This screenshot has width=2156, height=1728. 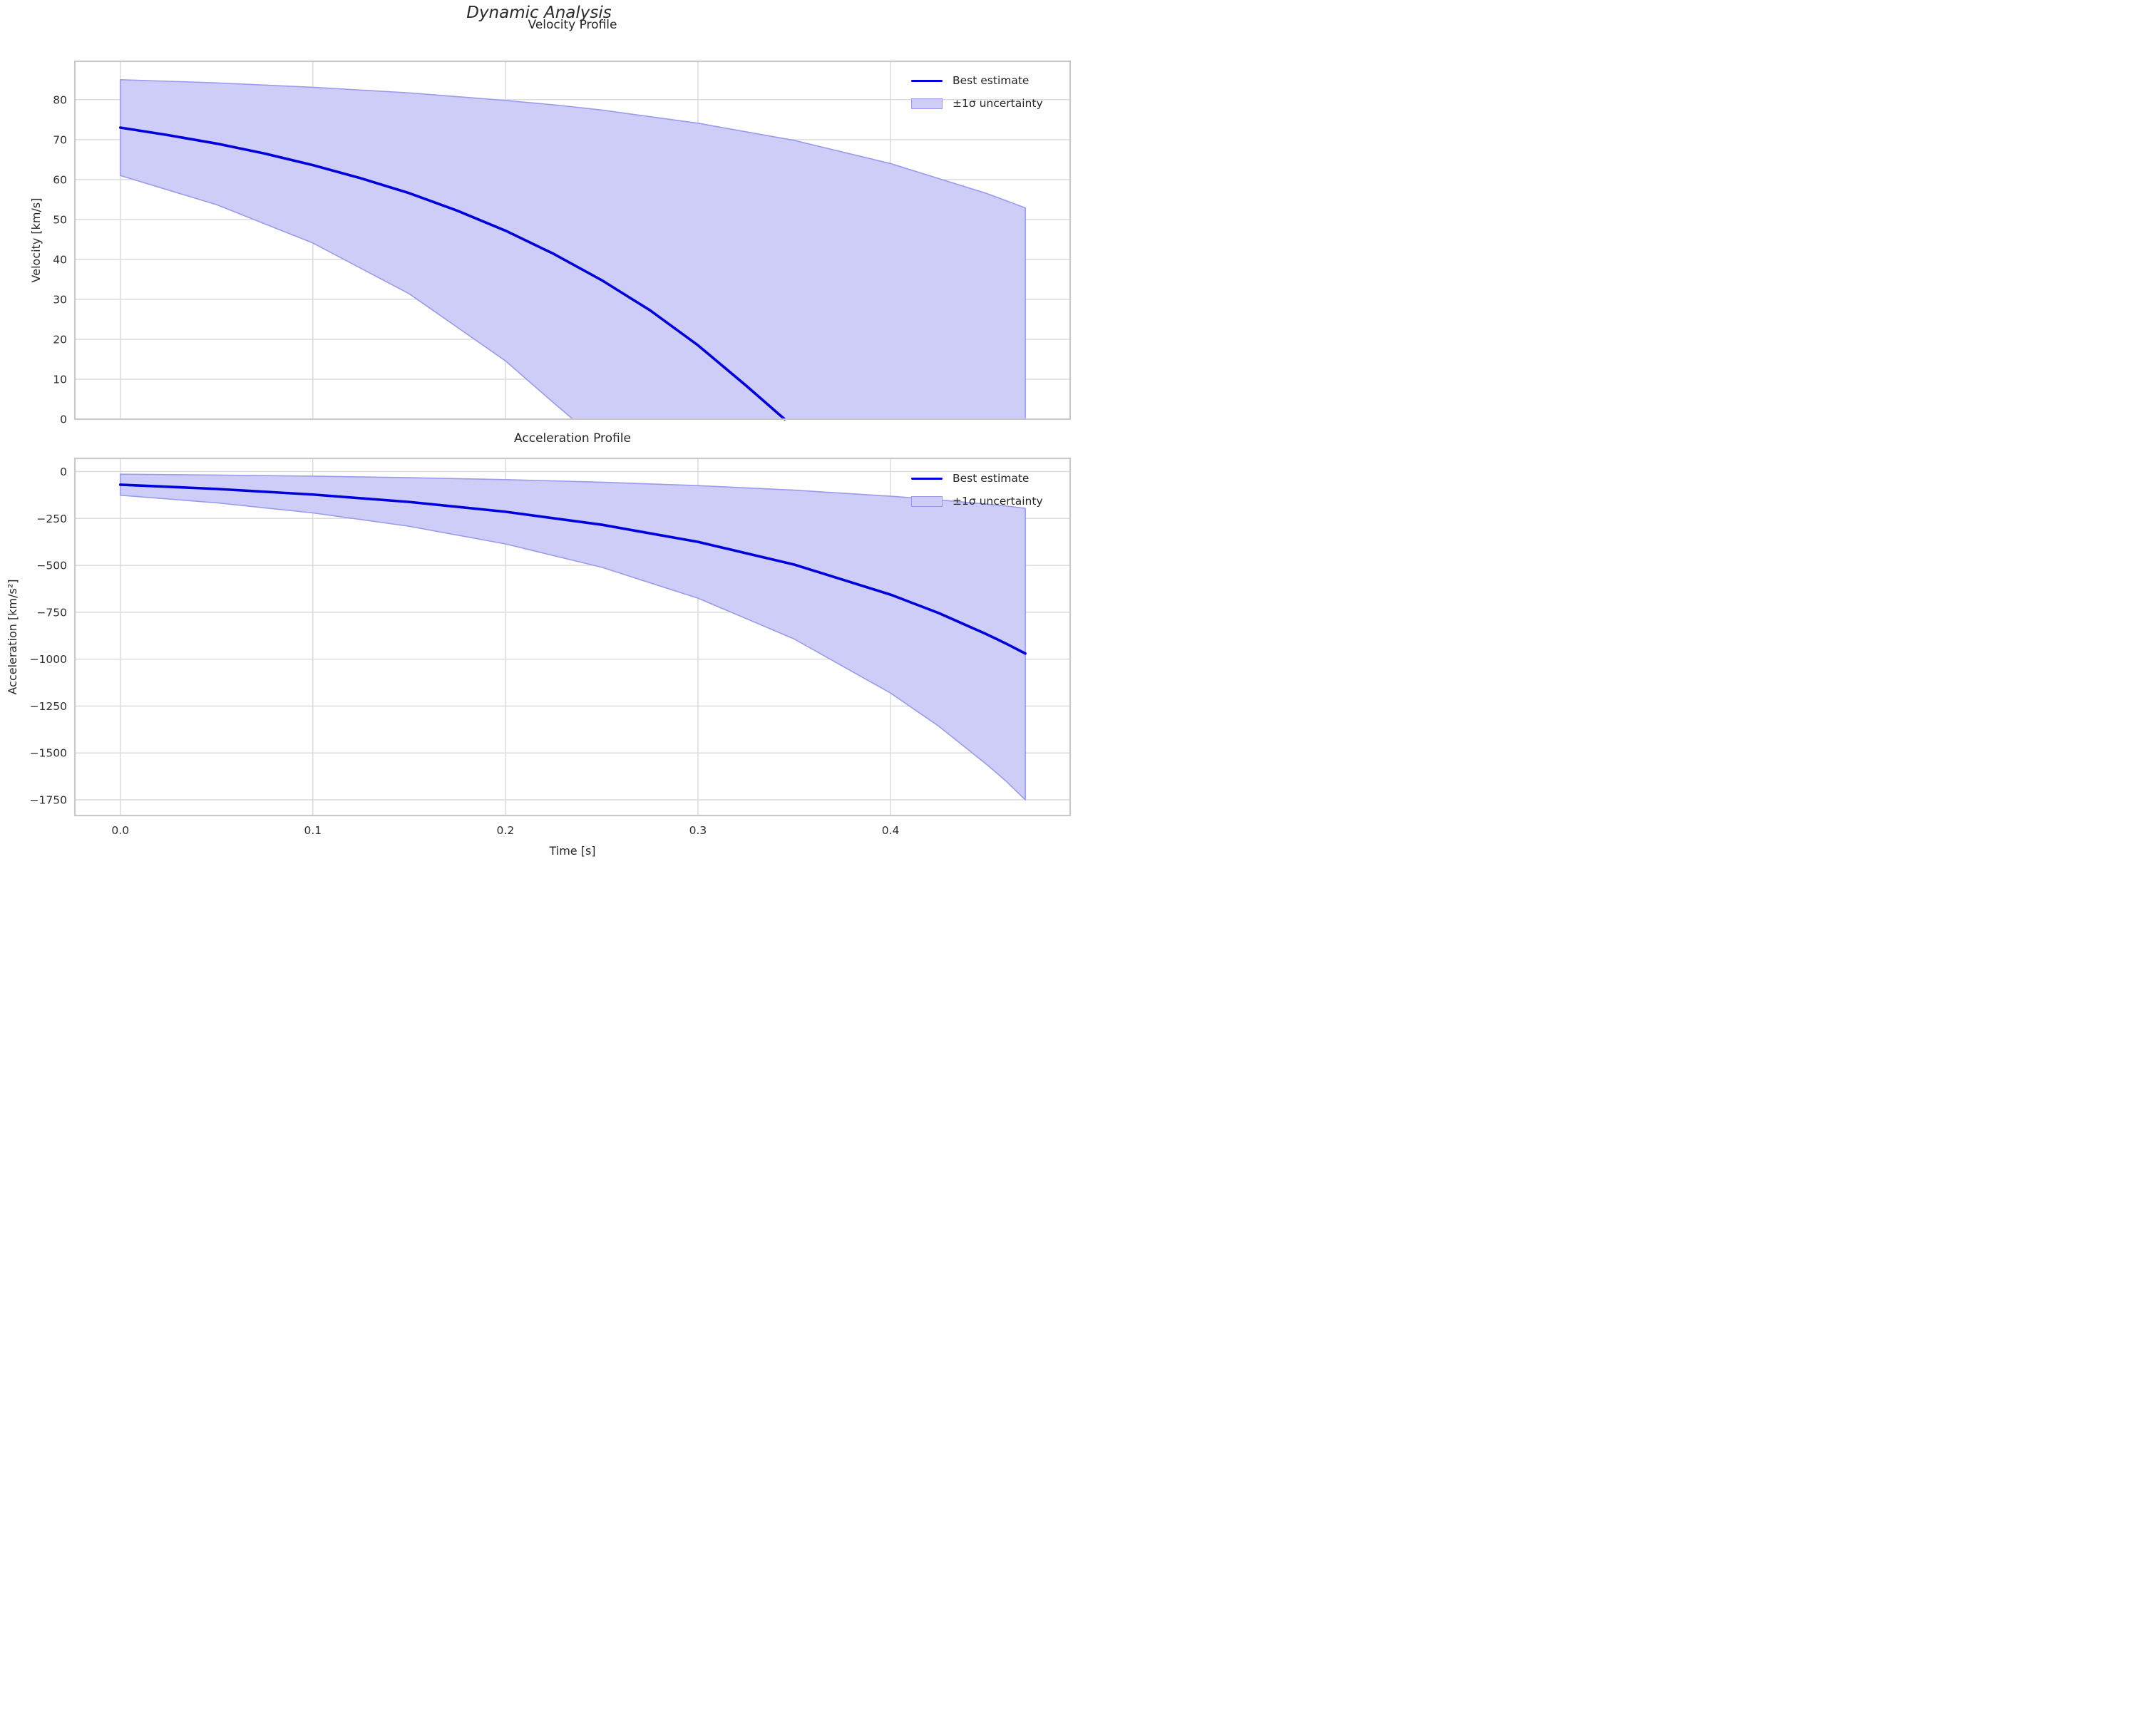 I want to click on y-tick-label: −1250, so click(x=48, y=706).